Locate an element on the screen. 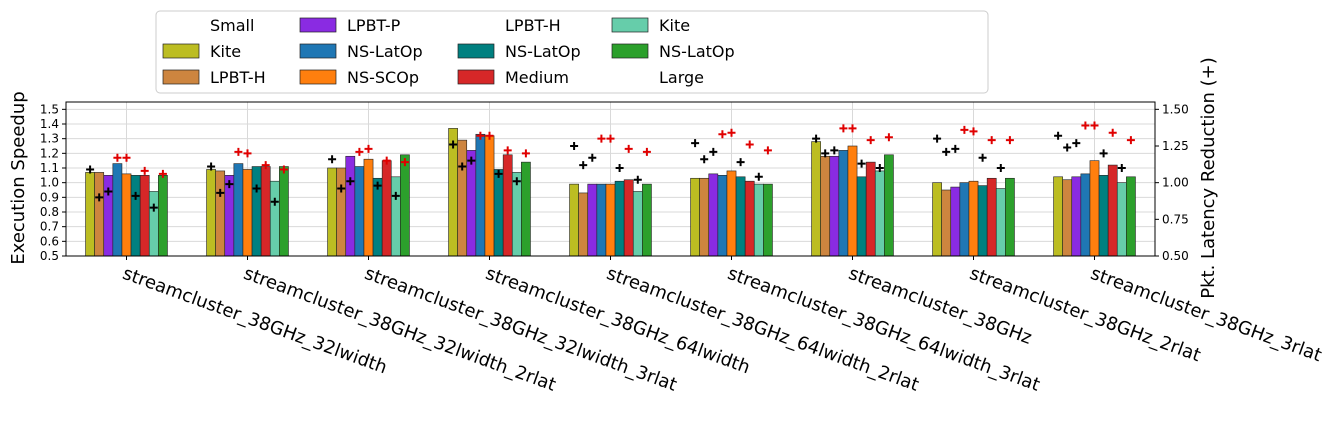 Image resolution: width=1339 pixels, height=421 pixels. y-tick-label: 0.7 is located at coordinates (49, 227).